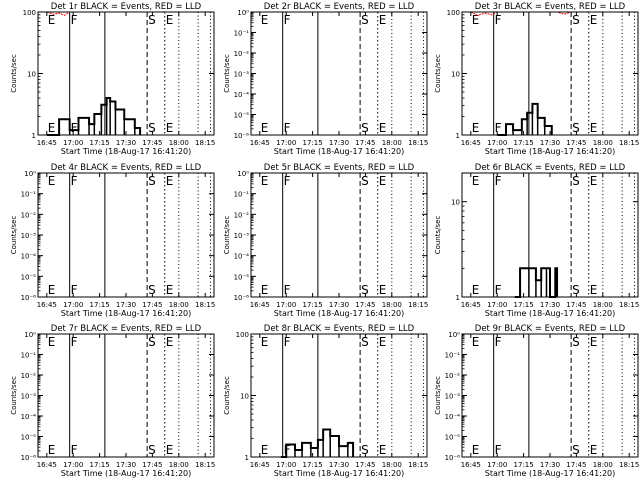 This screenshot has height=484, width=640. What do you see at coordinates (126, 168) in the screenshot?
I see `panel-title: Det 4r BLACK = Events, RED = LLD` at bounding box center [126, 168].